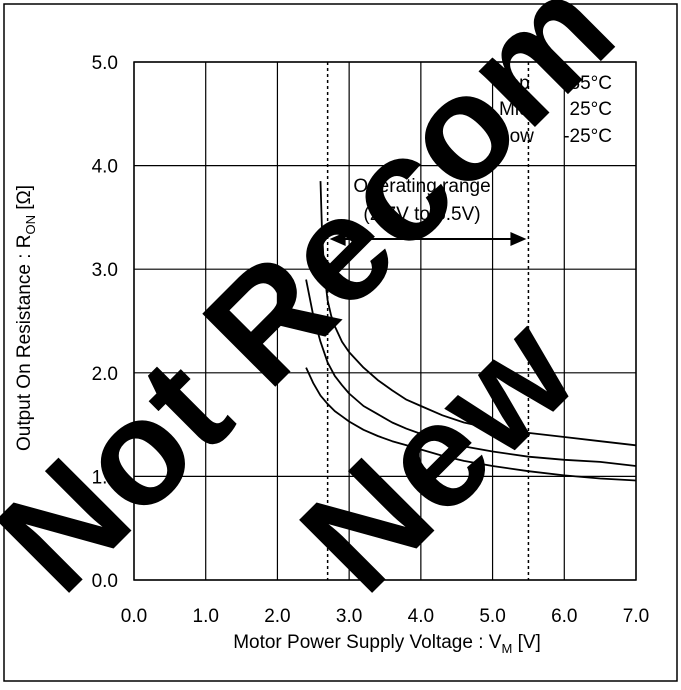  What do you see at coordinates (134, 616) in the screenshot?
I see `x-tick-label-0: 0.0` at bounding box center [134, 616].